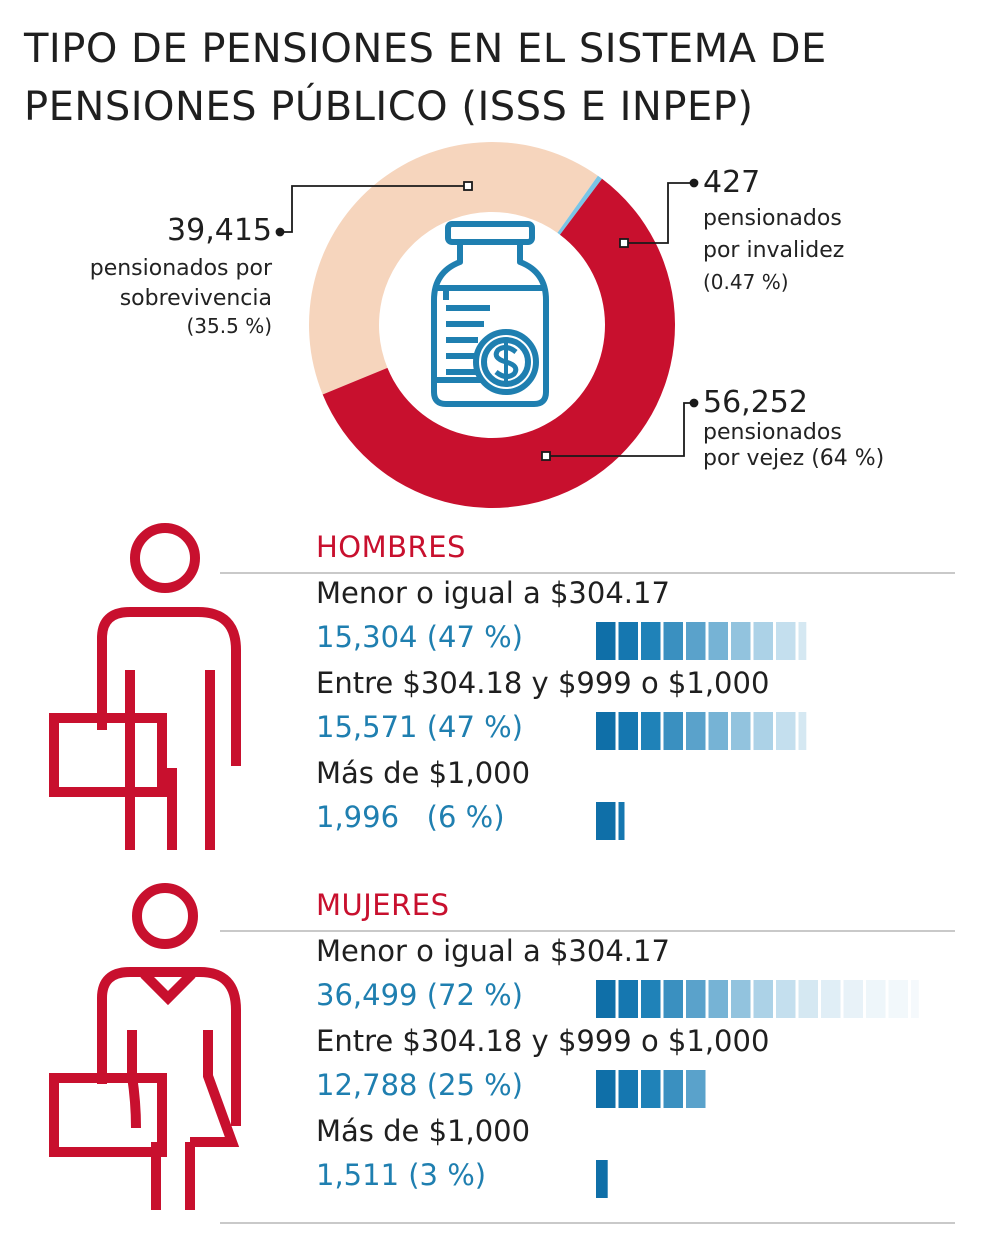  Describe the element at coordinates (145, 1046) in the screenshot. I see `woman-icon` at that location.